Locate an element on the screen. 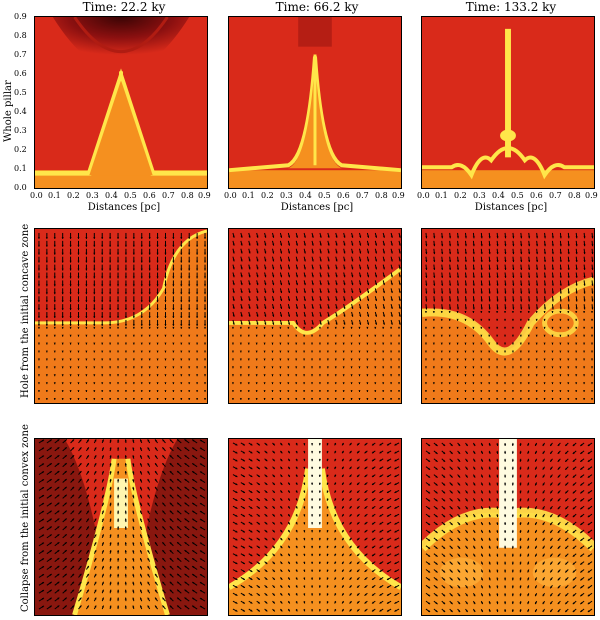 This screenshot has height=620, width=600. velocity-map-collapse-t1 is located at coordinates (121, 527).